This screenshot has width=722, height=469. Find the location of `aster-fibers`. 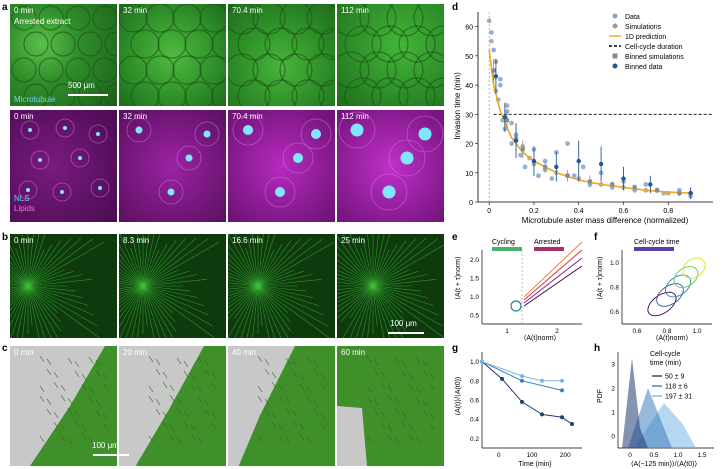

aster-fibers is located at coordinates (57, 286).